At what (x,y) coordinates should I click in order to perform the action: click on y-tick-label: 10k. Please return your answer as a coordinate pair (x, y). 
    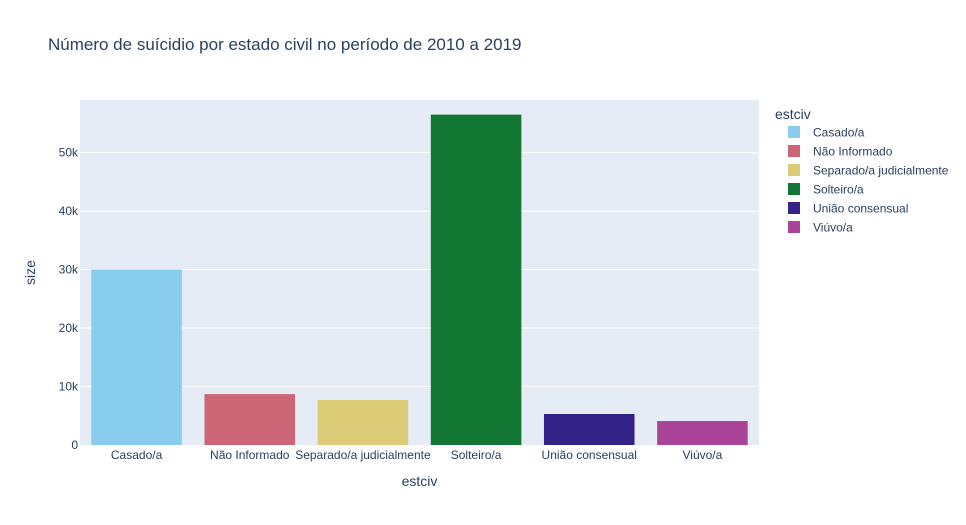
    Looking at the image, I should click on (69, 387).